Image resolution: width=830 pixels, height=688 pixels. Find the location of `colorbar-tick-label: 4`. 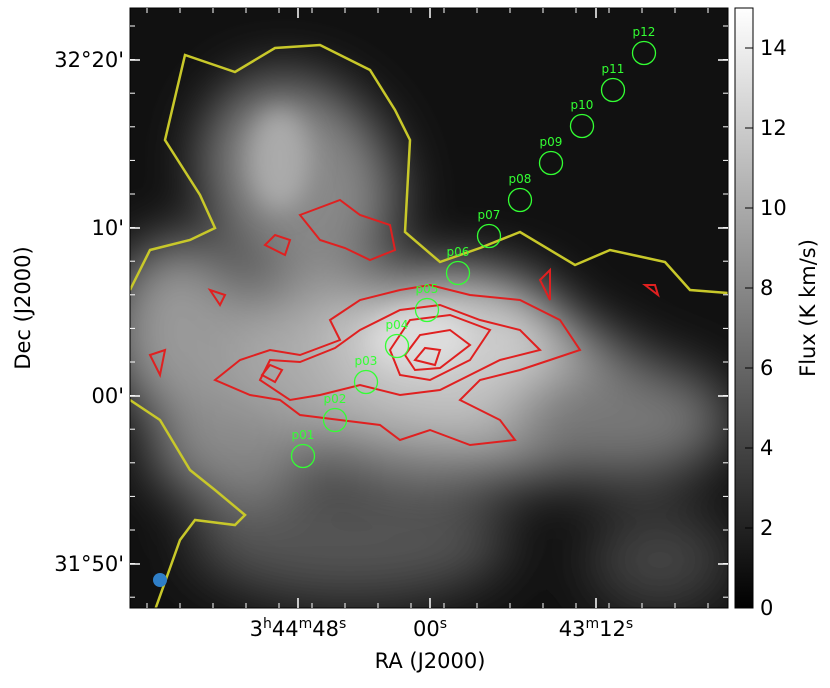

colorbar-tick-label: 4 is located at coordinates (766, 448).